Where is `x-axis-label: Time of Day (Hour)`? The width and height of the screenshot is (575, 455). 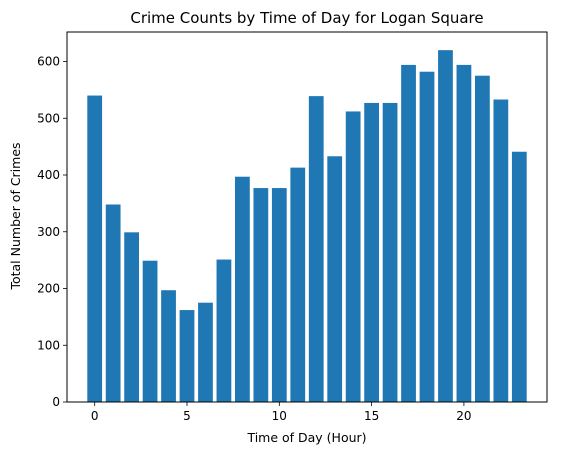
x-axis-label: Time of Day (Hour) is located at coordinates (306, 437).